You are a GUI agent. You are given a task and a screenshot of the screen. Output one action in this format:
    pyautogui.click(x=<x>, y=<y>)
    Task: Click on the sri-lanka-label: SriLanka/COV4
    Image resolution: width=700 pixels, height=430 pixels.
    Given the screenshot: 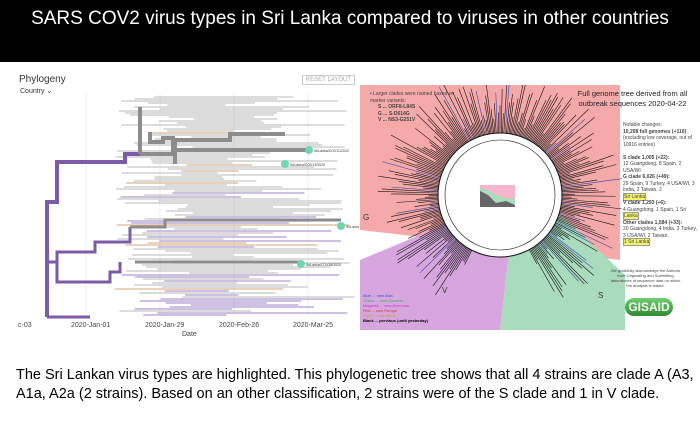 What is the action you would take?
    pyautogui.click(x=352, y=227)
    